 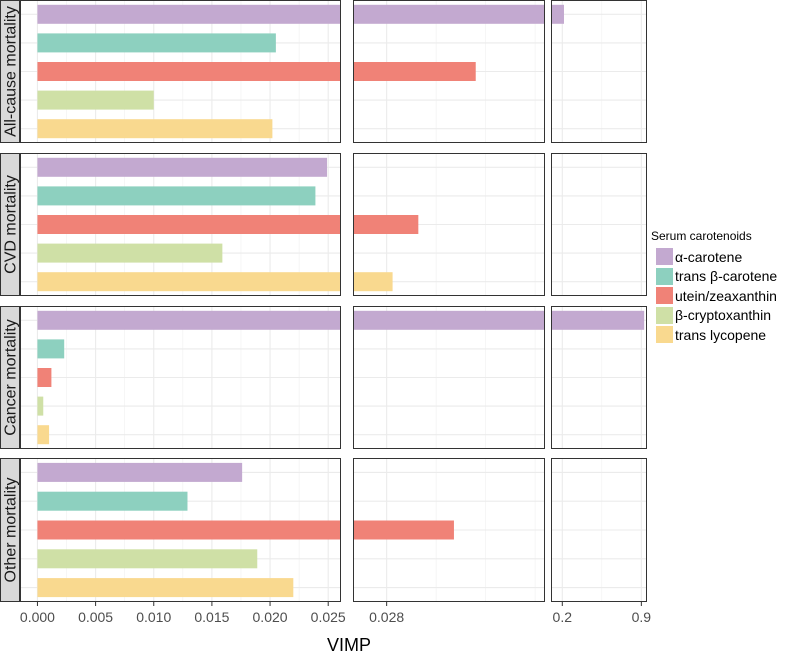 What do you see at coordinates (95, 617) in the screenshot?
I see `x-tick-label: 0.005` at bounding box center [95, 617].